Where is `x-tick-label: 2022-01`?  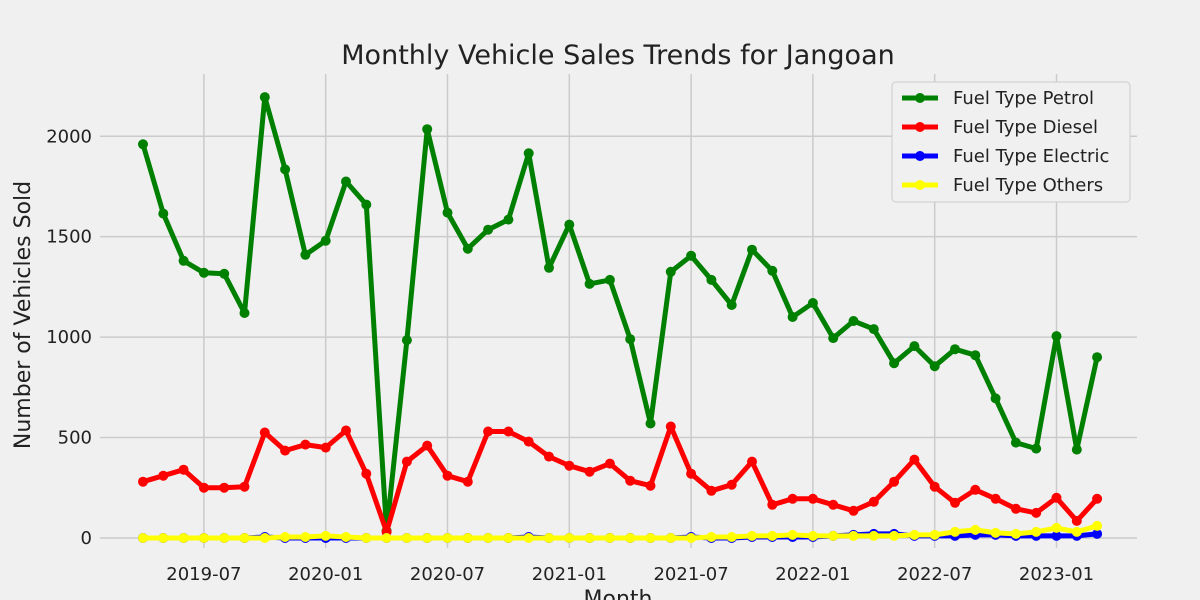
x-tick-label: 2022-01 is located at coordinates (812, 574).